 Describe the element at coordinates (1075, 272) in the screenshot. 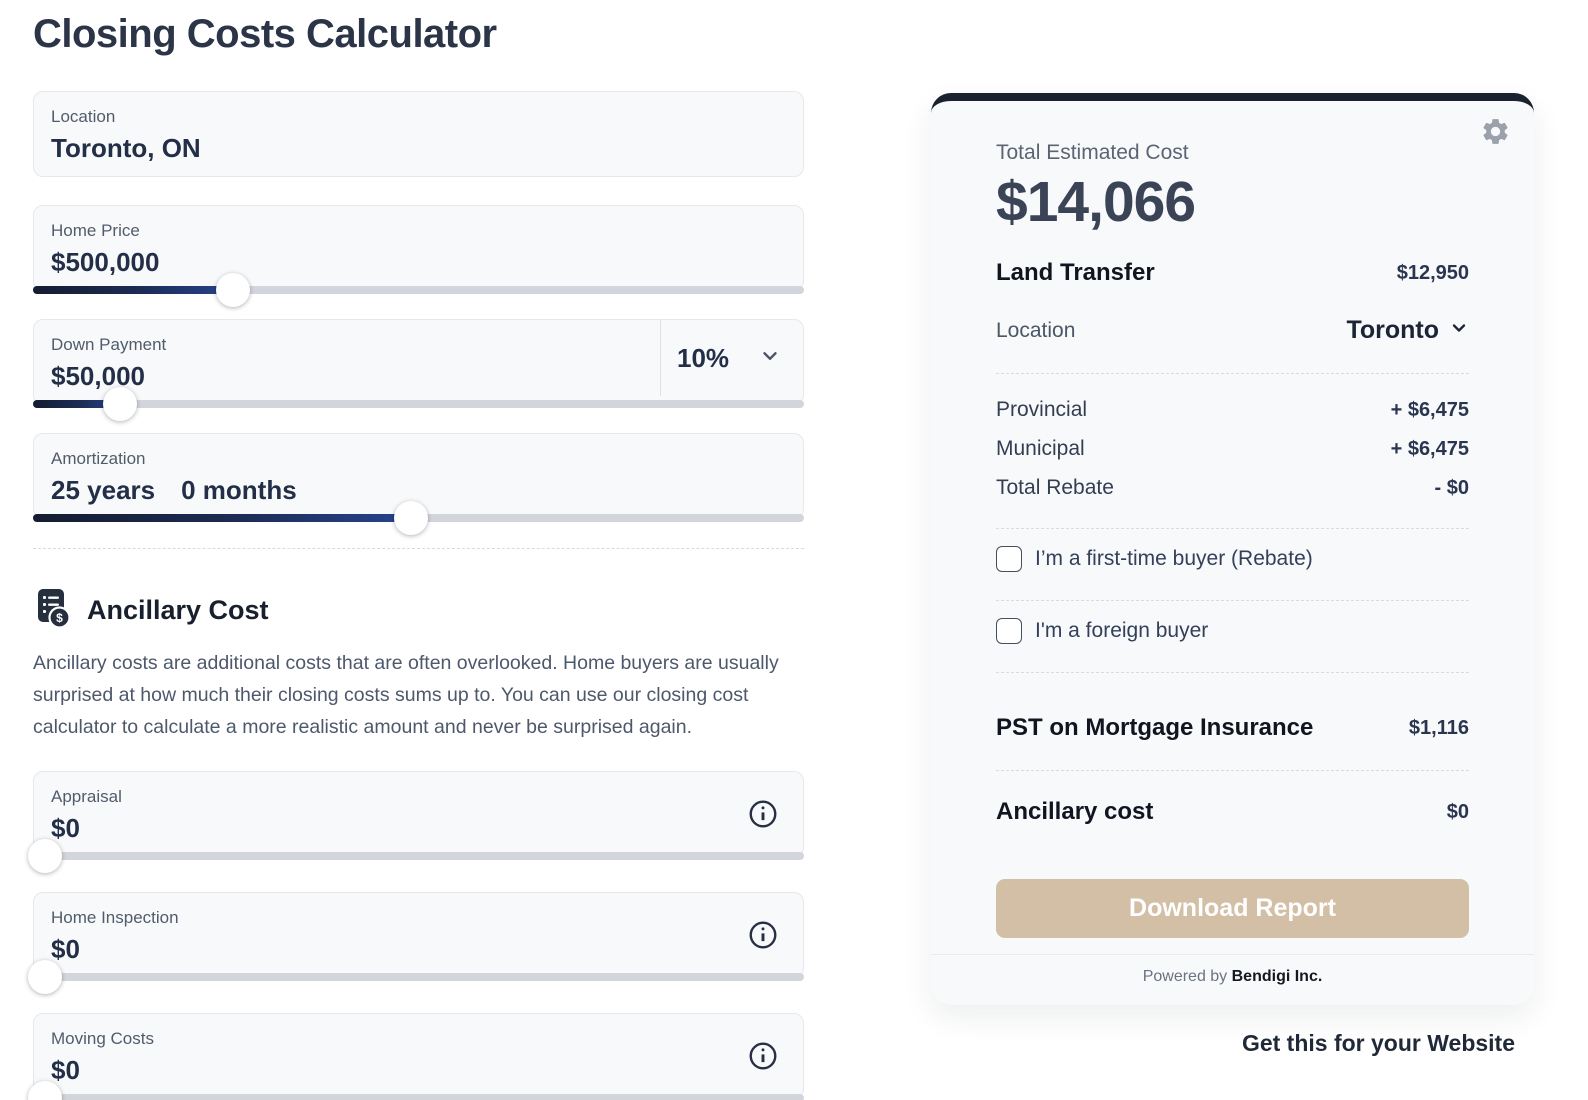

I see `land-transfer-label: Land Transfer` at that location.